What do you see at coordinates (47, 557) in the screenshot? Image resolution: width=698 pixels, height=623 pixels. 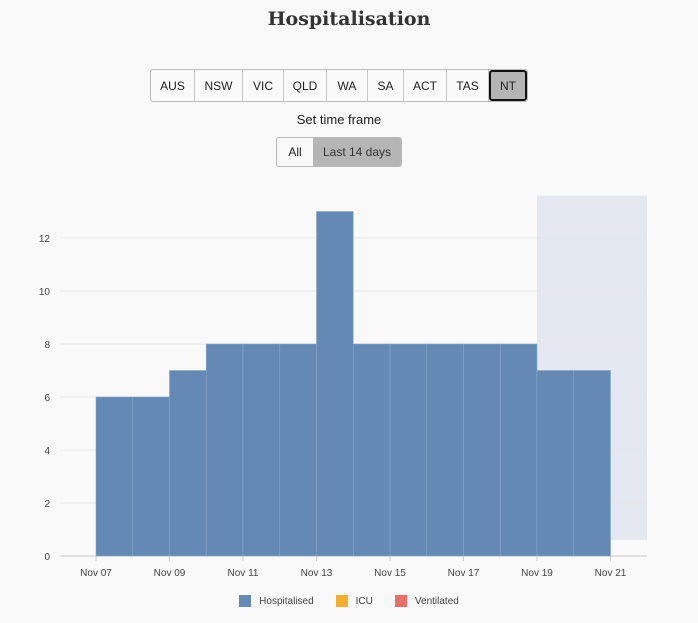 I see `y-tick-label: 0` at bounding box center [47, 557].